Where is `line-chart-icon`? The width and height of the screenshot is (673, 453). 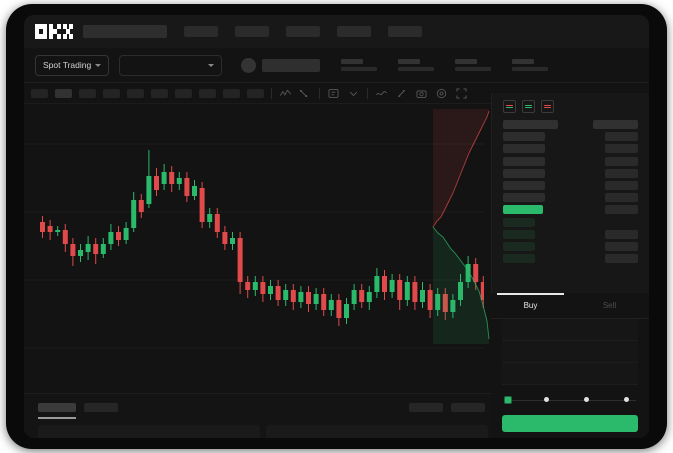
line-chart-icon is located at coordinates (381, 93).